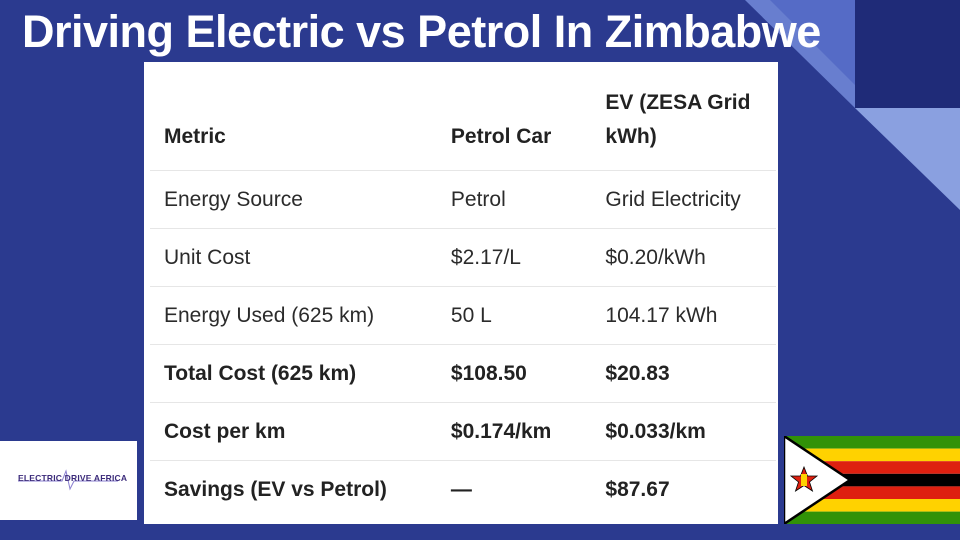  I want to click on table-row: Unit Cost $2.17/L $0.20/kWh, so click(463, 257).